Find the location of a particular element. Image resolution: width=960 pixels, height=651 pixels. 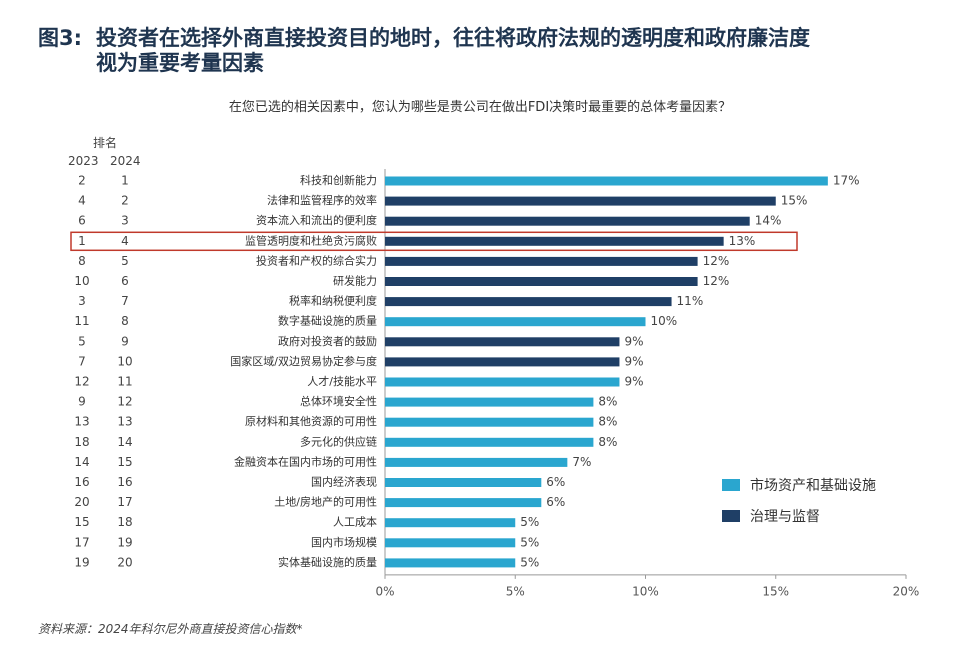

rank-2023-value: 14 is located at coordinates (81, 462).